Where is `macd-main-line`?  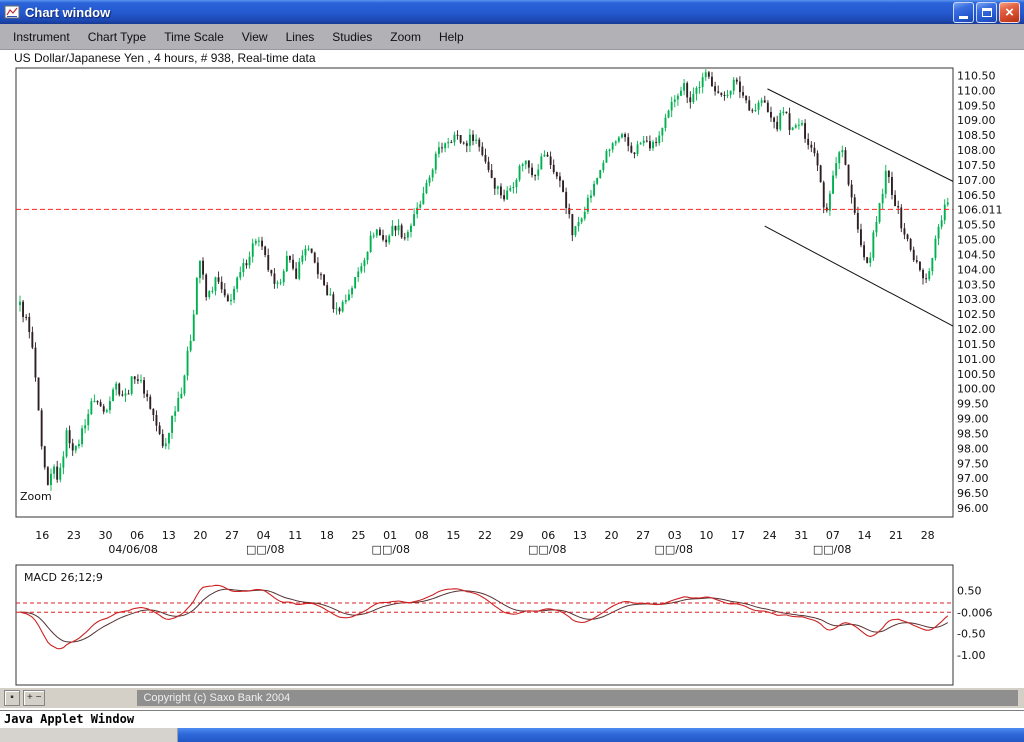
macd-main-line is located at coordinates (484, 617).